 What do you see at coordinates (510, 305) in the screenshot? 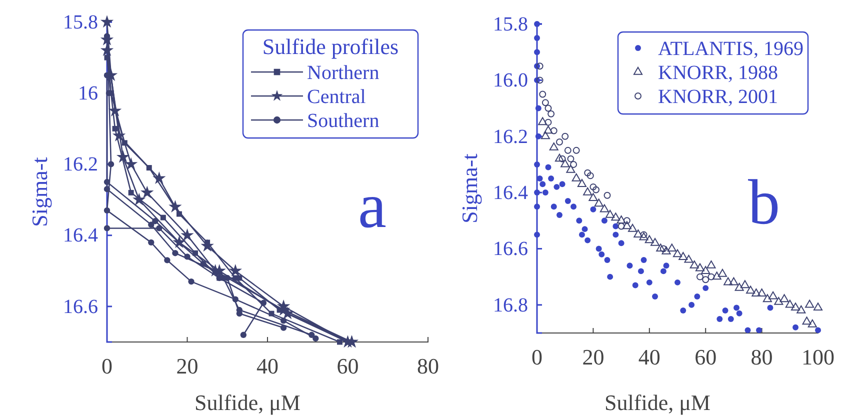
I see `y-tick-label: 16.8` at bounding box center [510, 305].